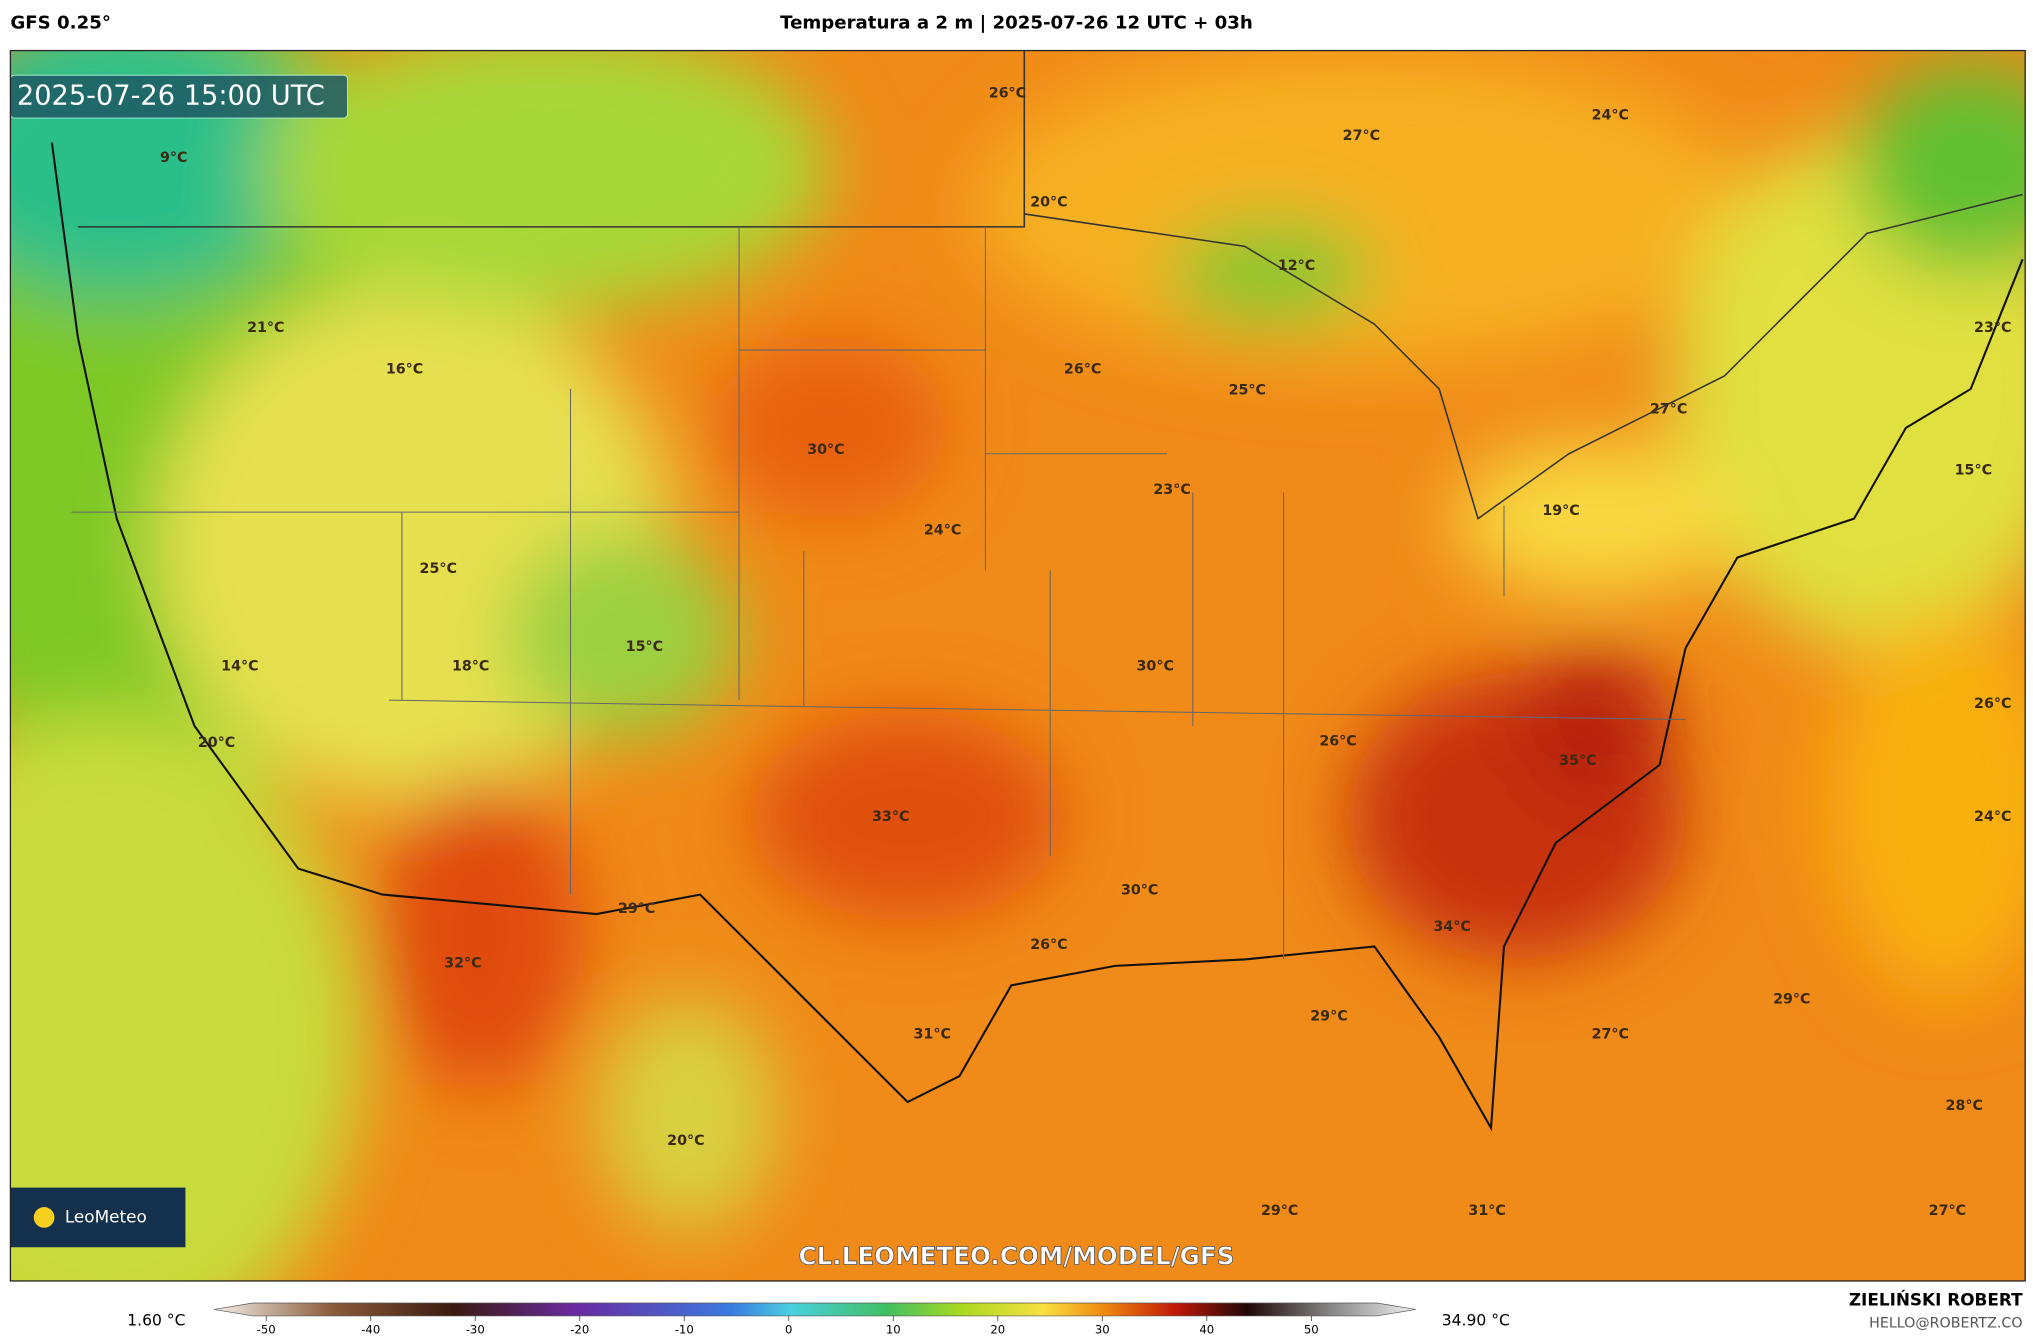 This screenshot has height=1338, width=2033. Describe the element at coordinates (997, 1330) in the screenshot. I see `colorbar-tick-label: 20` at that location.